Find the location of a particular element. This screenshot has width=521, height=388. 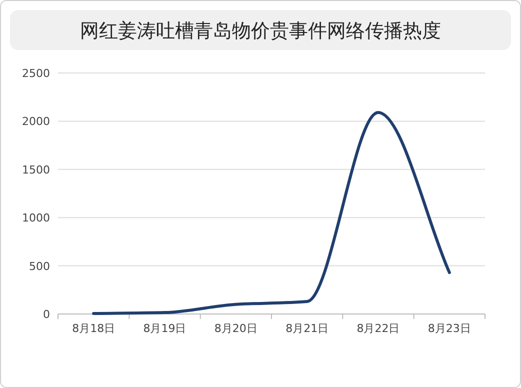

x-tick-label: 8月20日 is located at coordinates (236, 328).